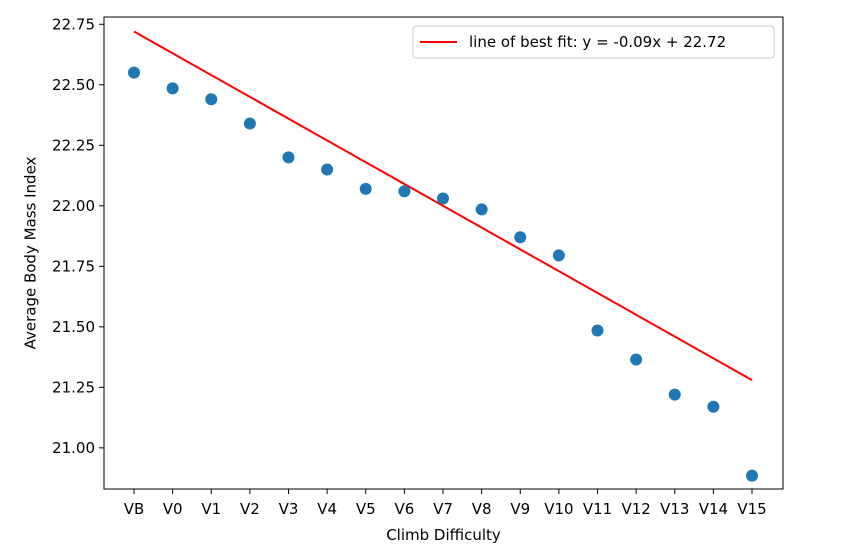 The width and height of the screenshot is (842, 547). What do you see at coordinates (73, 24) in the screenshot?
I see `y-tick-label: 22.75` at bounding box center [73, 24].